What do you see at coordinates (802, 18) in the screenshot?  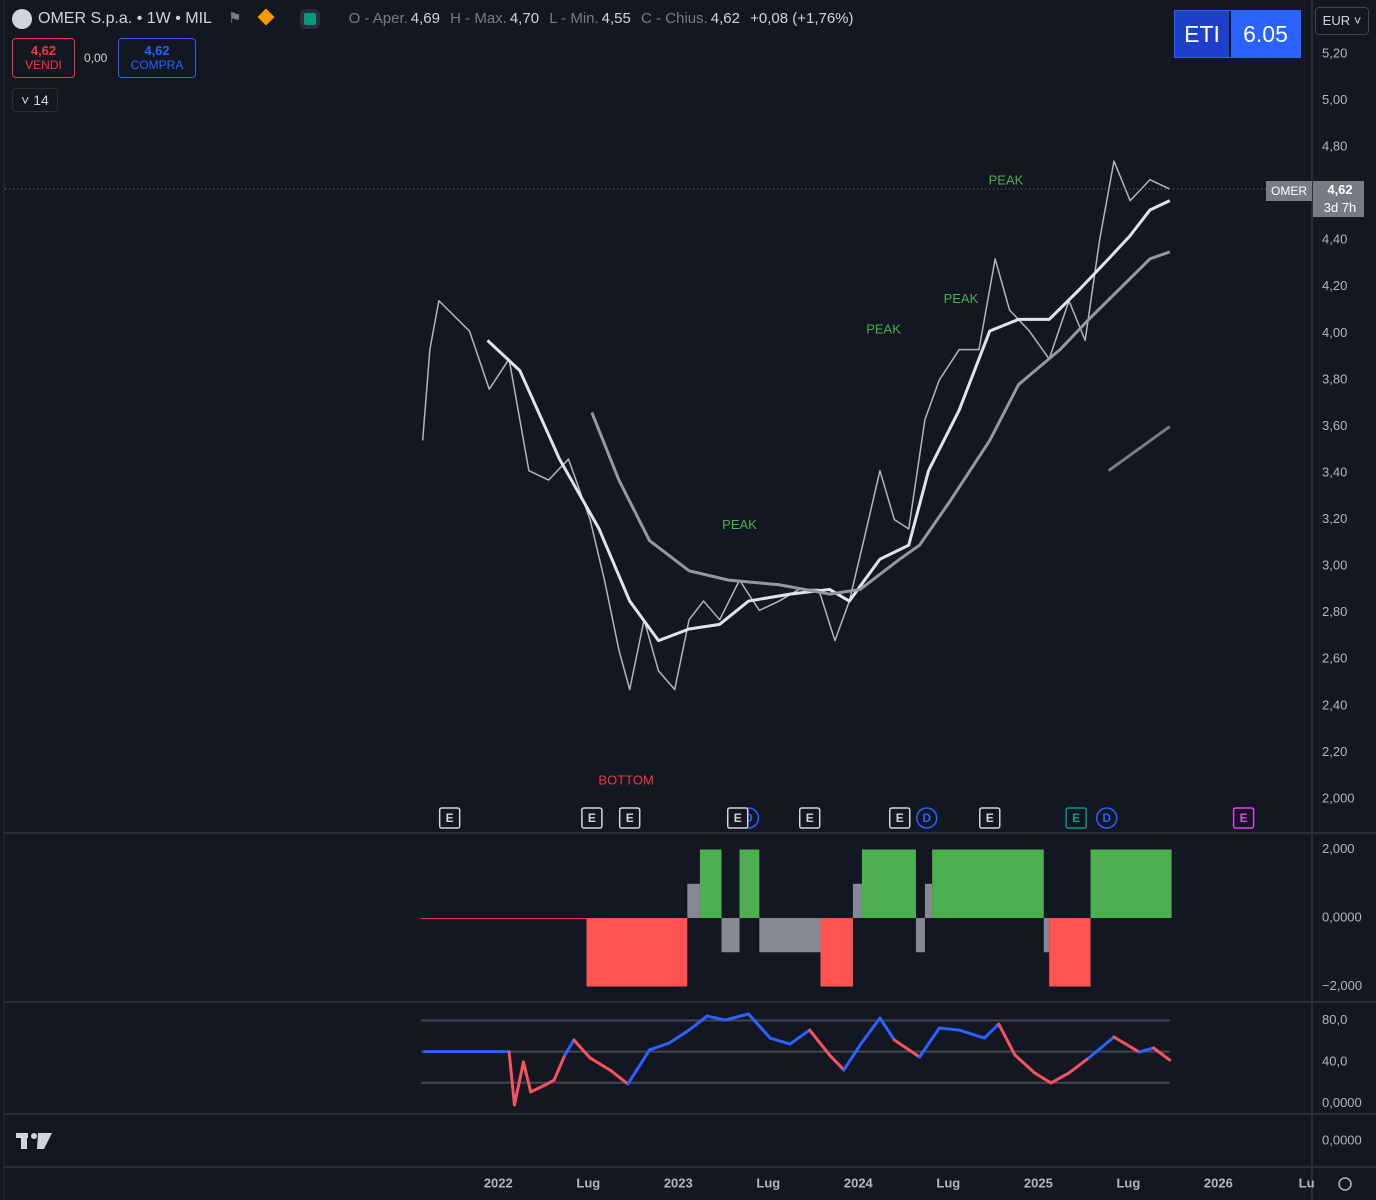 I see `change-value: +0,08 (+1,76%)` at bounding box center [802, 18].